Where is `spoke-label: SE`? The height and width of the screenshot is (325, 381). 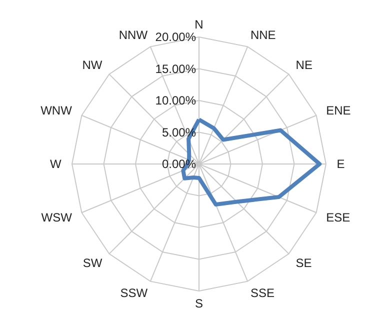 spoke-label: SE is located at coordinates (304, 263).